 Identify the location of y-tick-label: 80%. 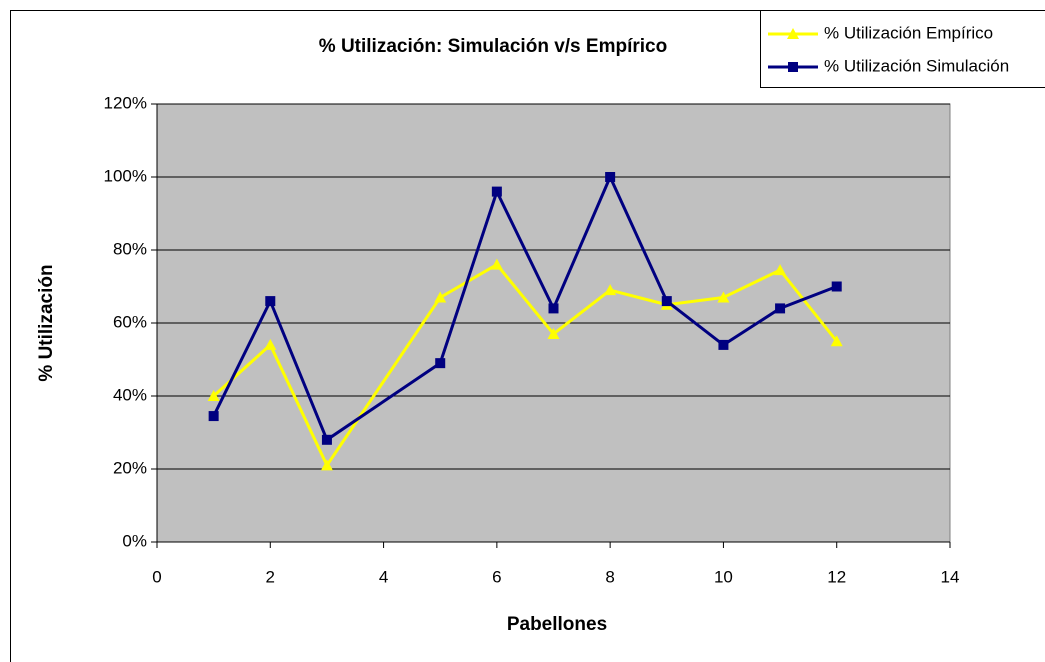
(130, 248).